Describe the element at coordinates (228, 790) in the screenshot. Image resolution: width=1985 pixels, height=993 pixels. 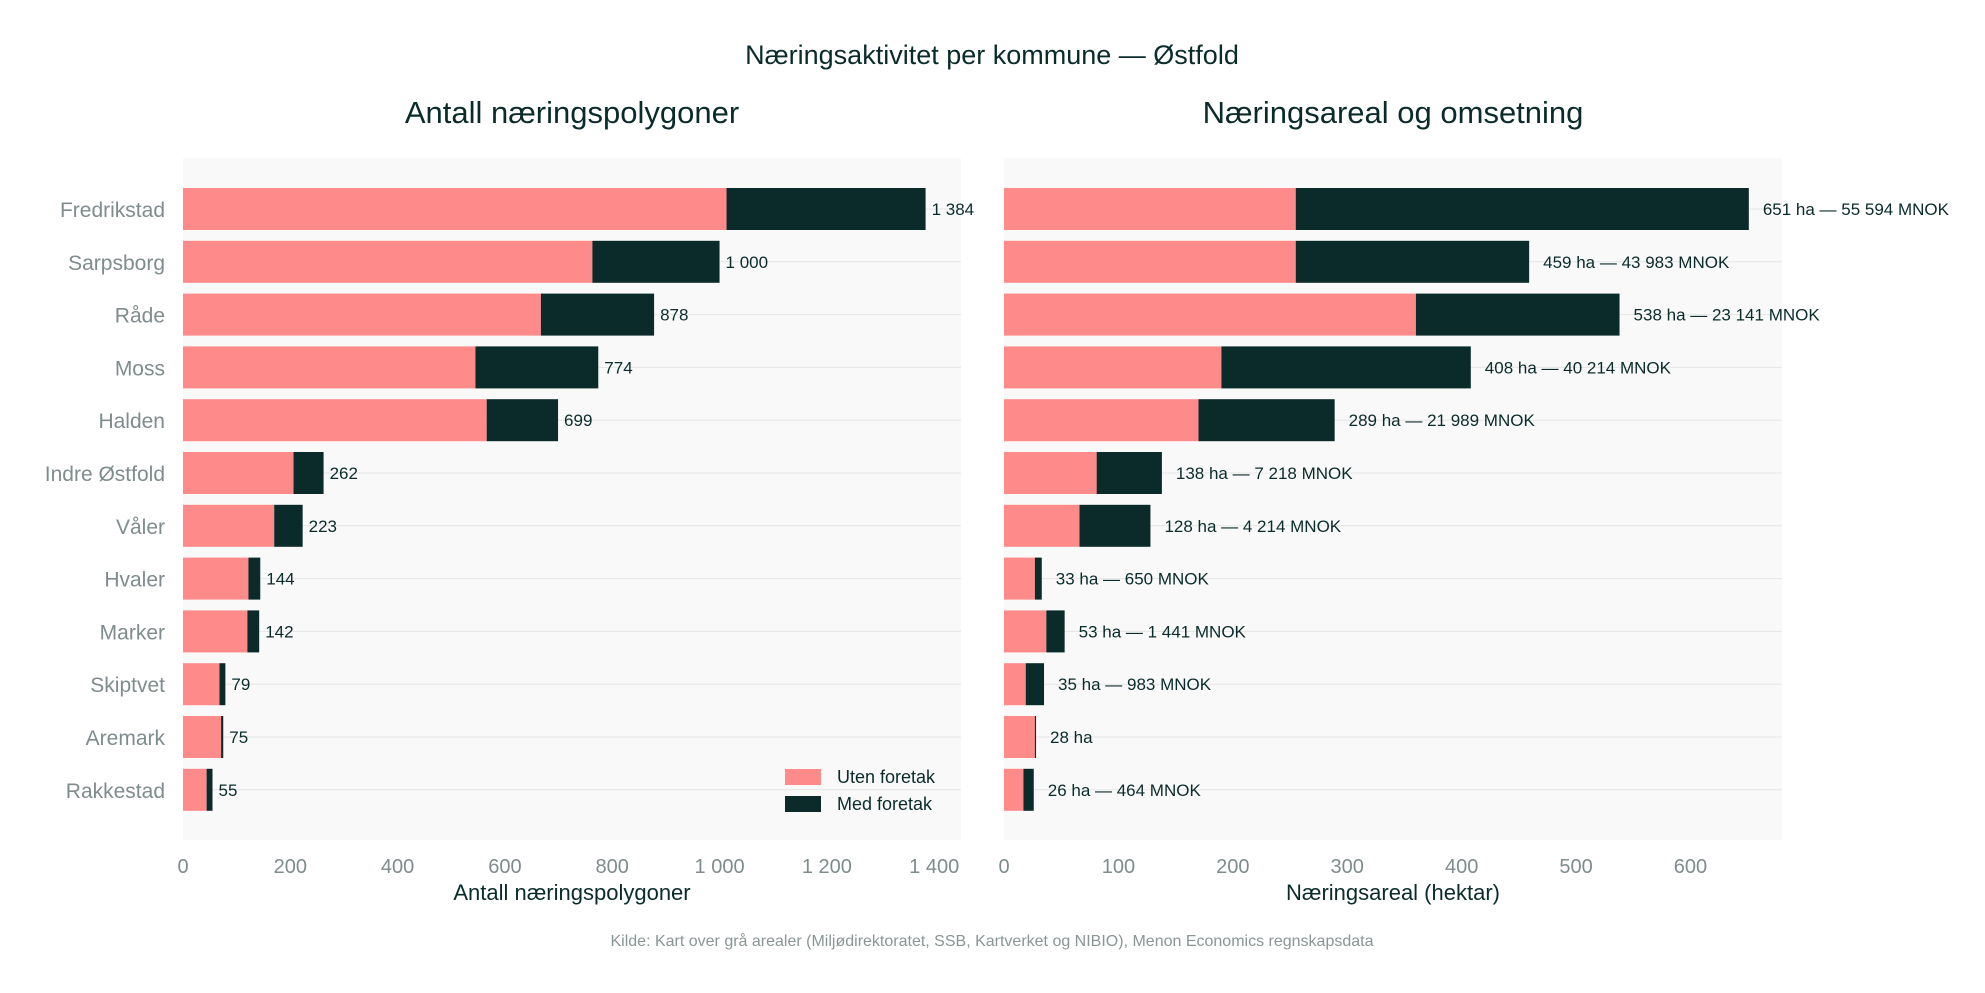
I see `data-label: 55` at that location.